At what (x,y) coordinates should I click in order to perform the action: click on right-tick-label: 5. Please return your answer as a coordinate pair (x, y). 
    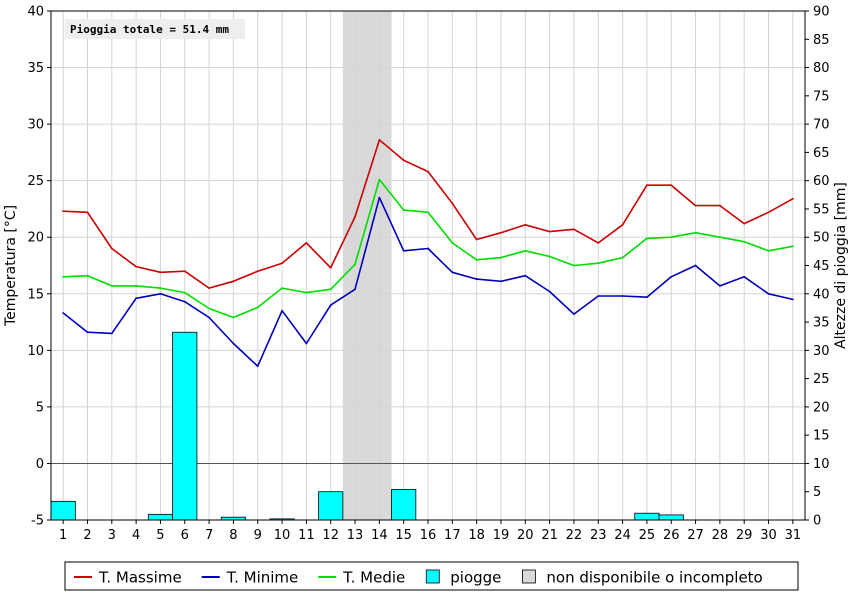
    Looking at the image, I should click on (817, 492).